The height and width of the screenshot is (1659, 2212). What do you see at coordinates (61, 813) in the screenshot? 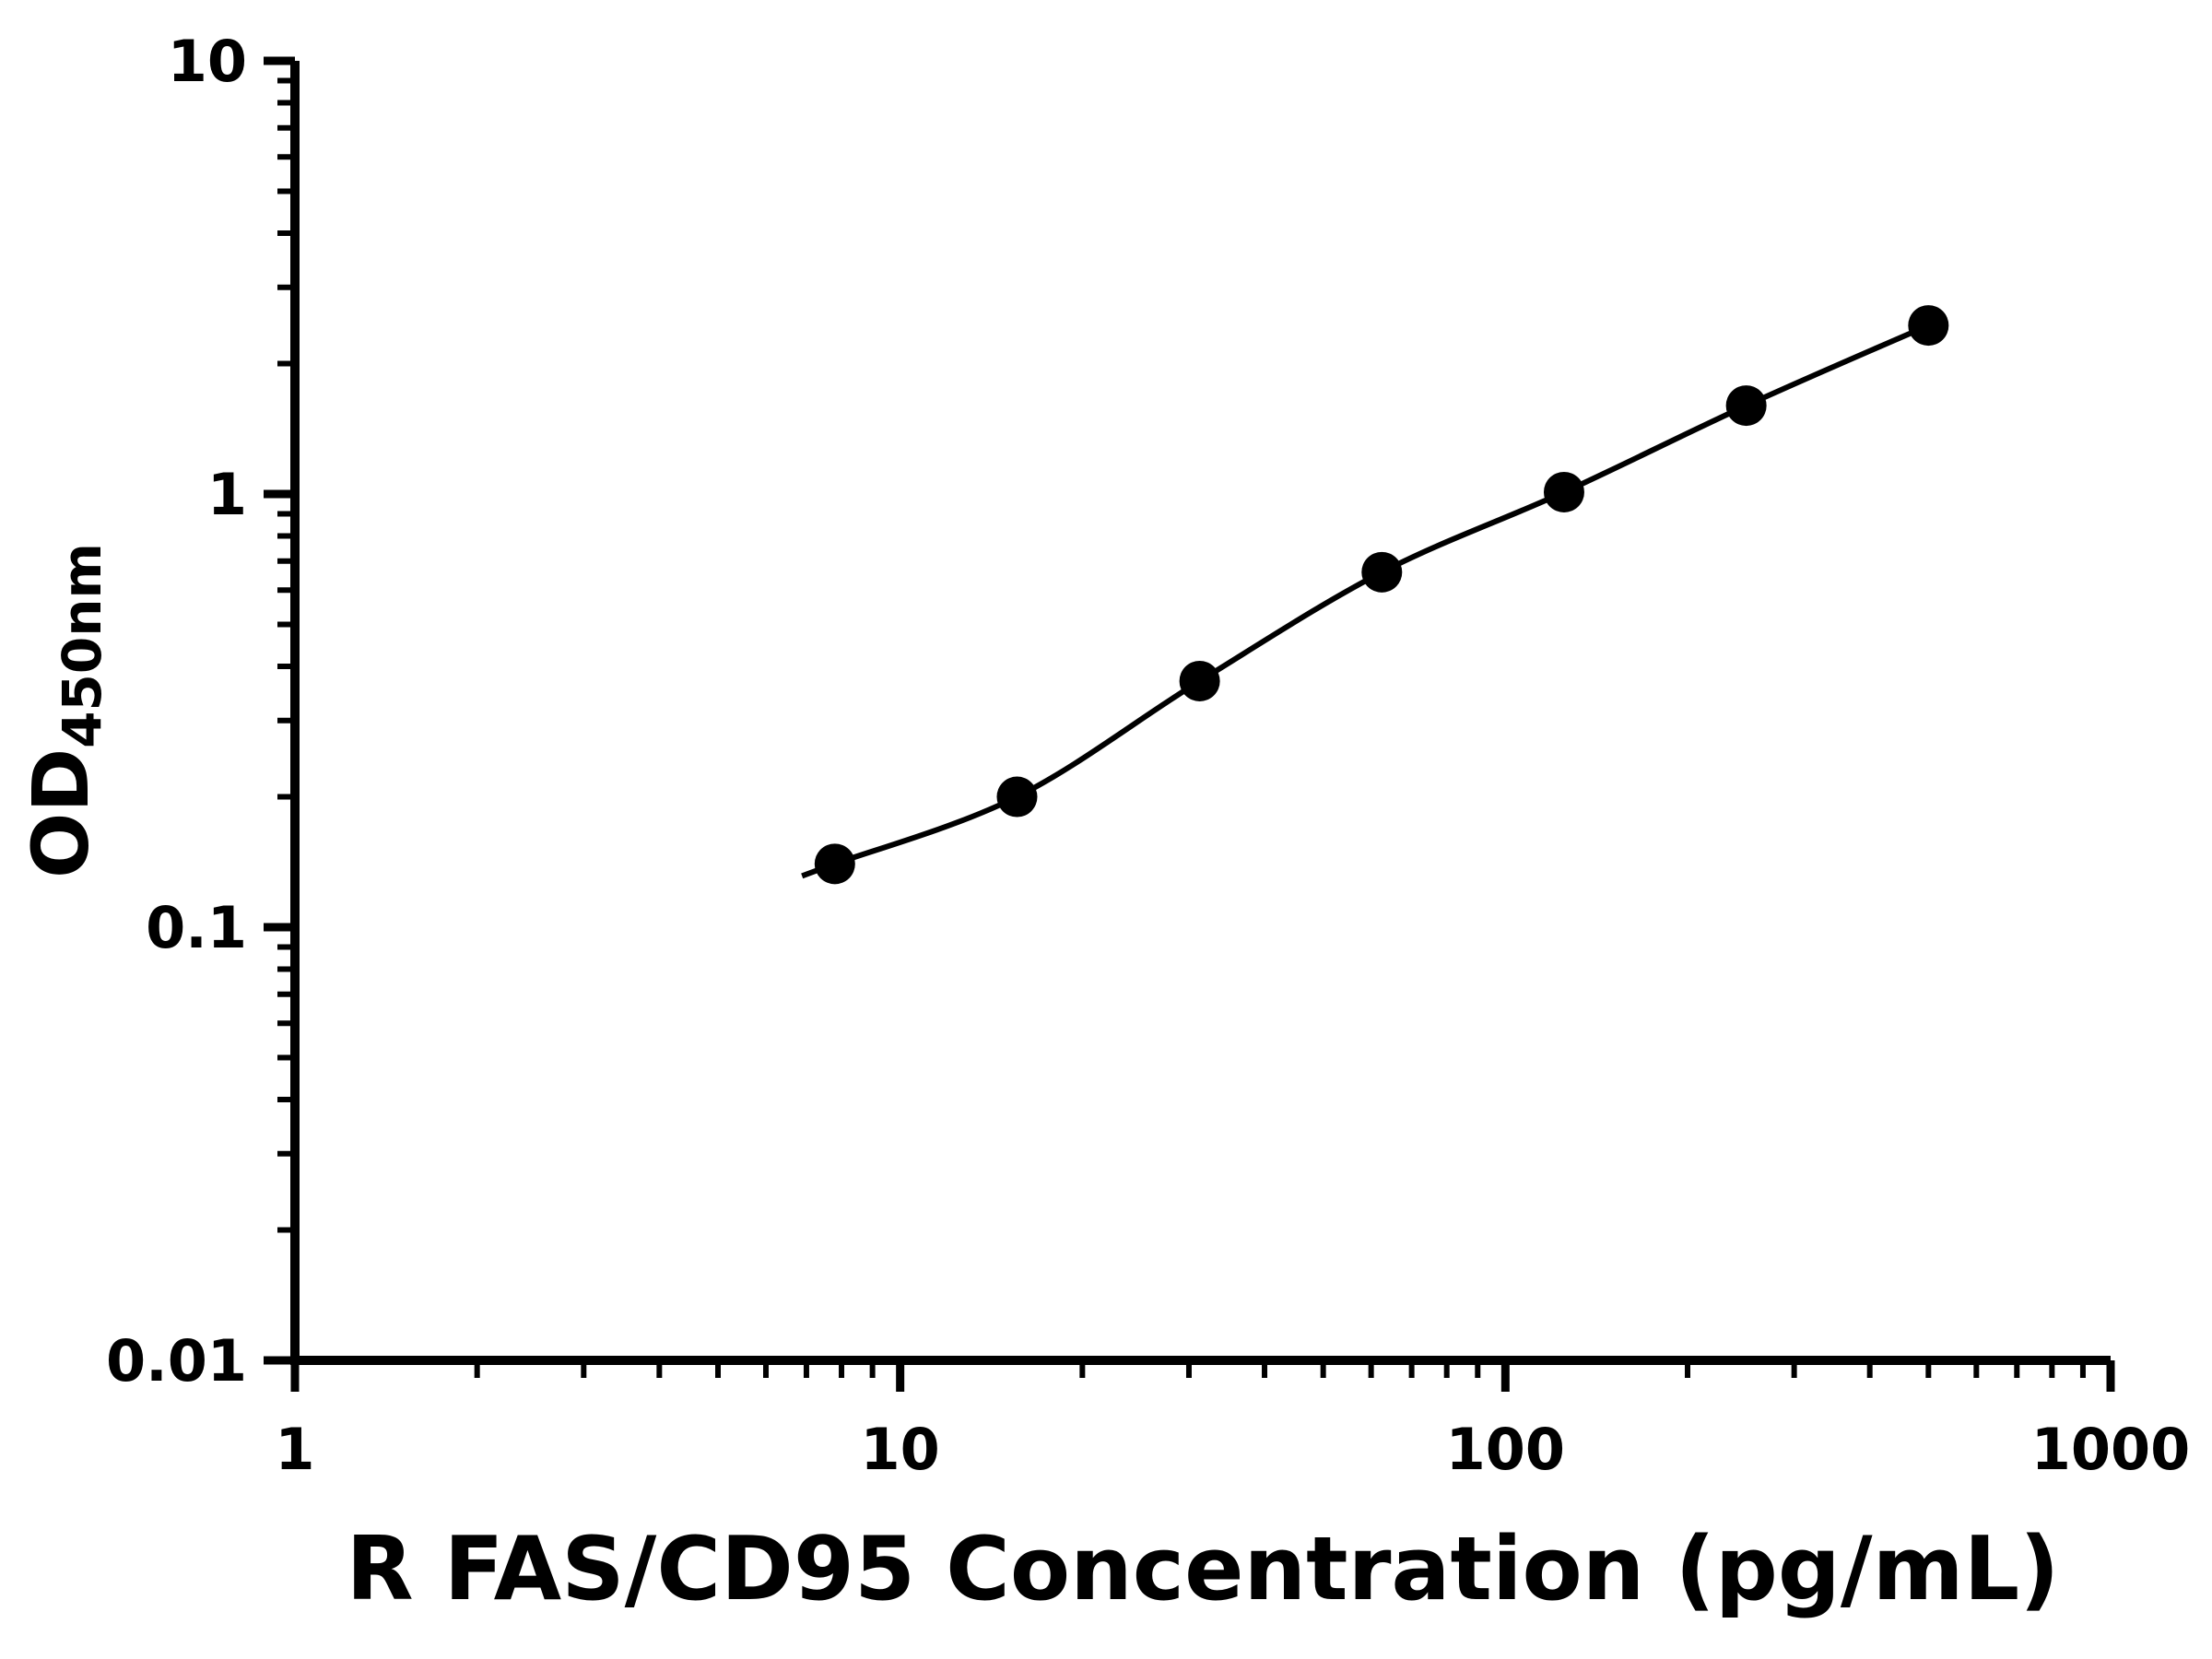
I see `y-axis-label-main: OD` at bounding box center [61, 813].